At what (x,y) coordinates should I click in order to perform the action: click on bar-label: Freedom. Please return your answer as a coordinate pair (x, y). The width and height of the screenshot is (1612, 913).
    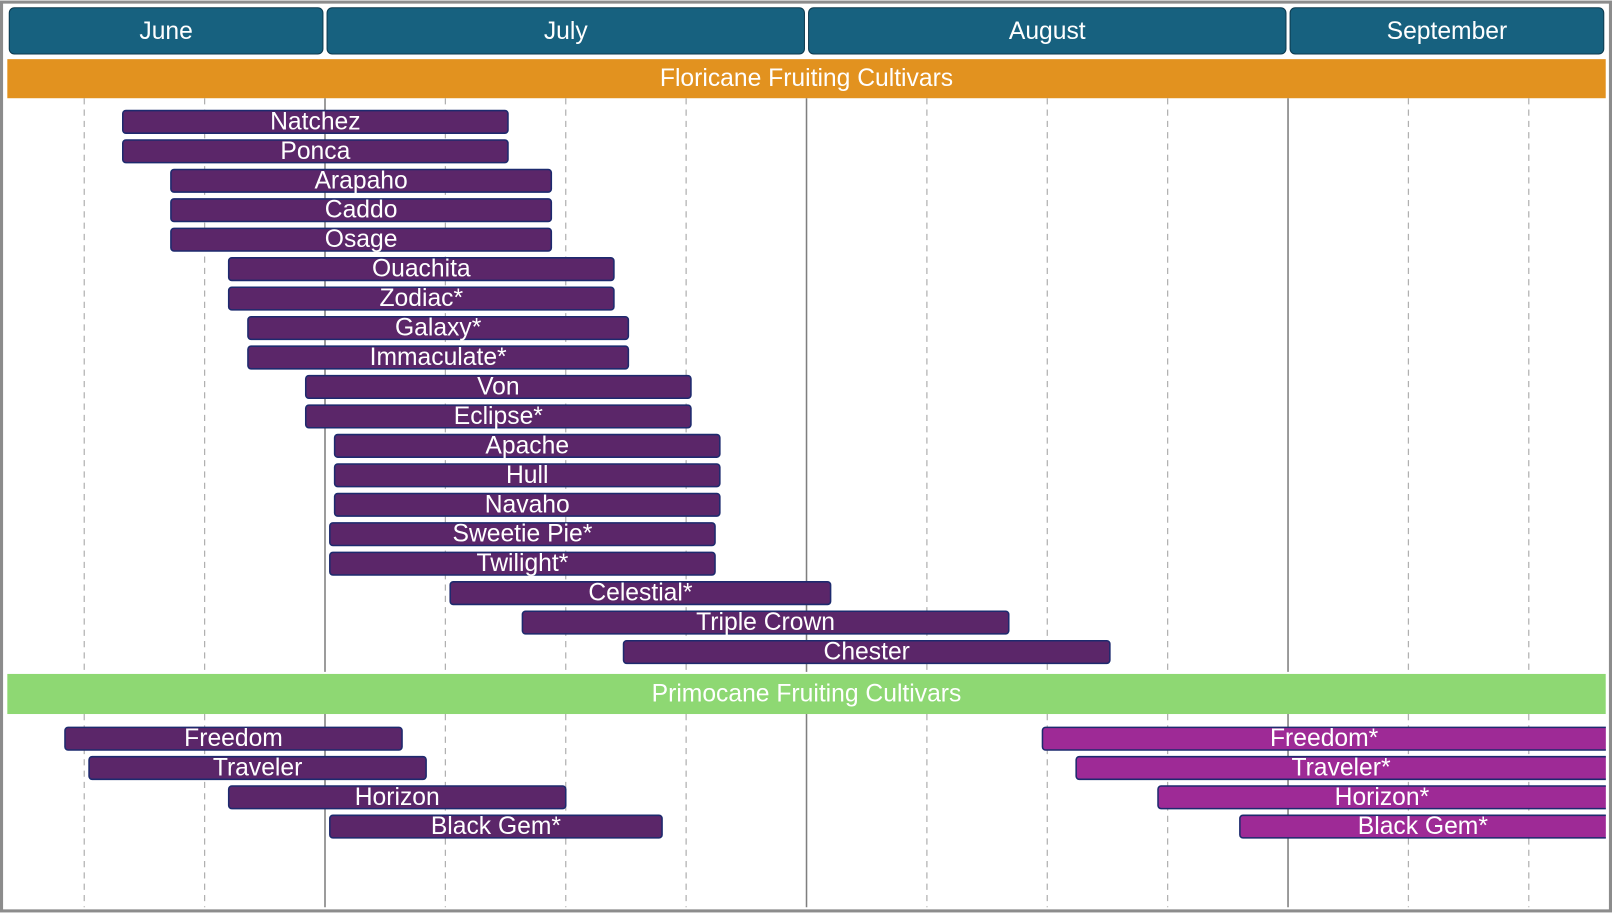
    Looking at the image, I should click on (233, 738).